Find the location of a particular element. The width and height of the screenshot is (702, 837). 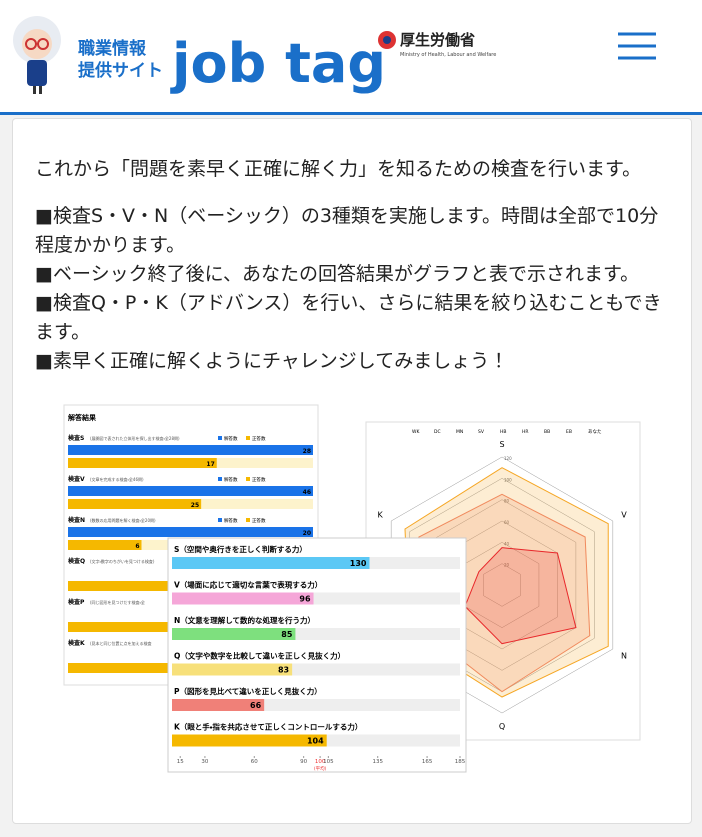

ministry: 厚生労働省 is located at coordinates (437, 40).